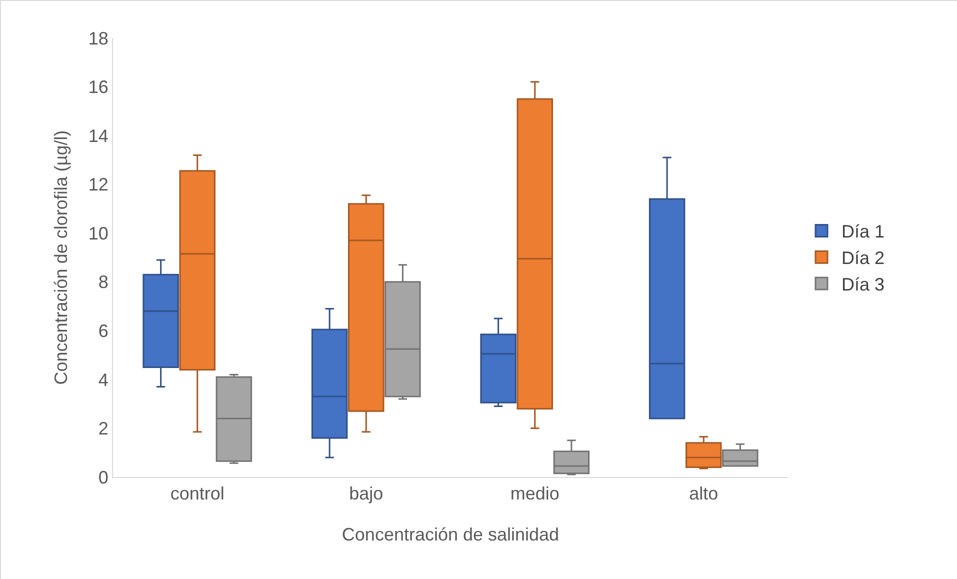 The height and width of the screenshot is (579, 957). I want to click on y-tick-label: 4, so click(103, 380).